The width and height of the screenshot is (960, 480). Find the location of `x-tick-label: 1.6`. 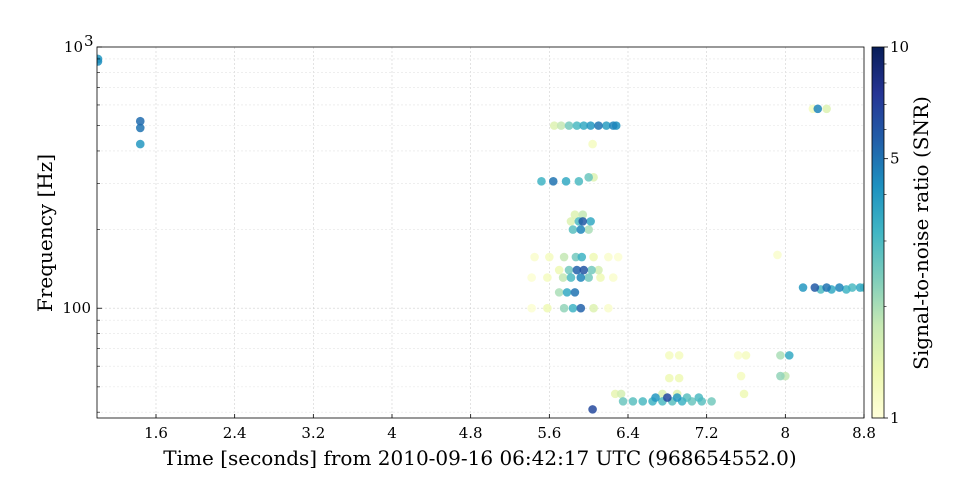

x-tick-label: 1.6 is located at coordinates (156, 433).